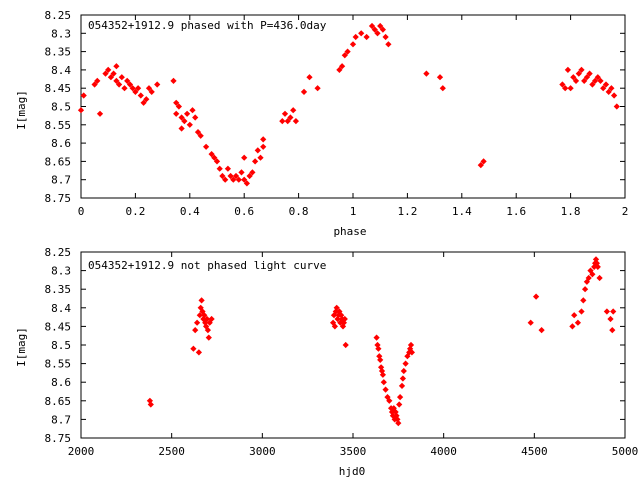 Image resolution: width=640 pixels, height=484 pixels. I want to click on unphased-x-tick-label: 5000, so click(625, 451).